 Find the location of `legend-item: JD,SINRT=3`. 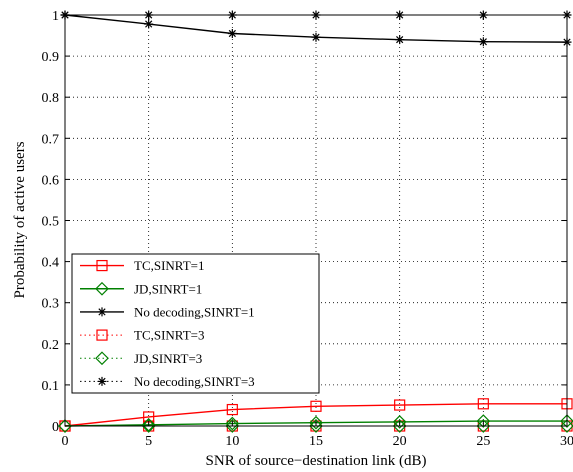

legend-item: JD,SINRT=3 is located at coordinates (141, 358).